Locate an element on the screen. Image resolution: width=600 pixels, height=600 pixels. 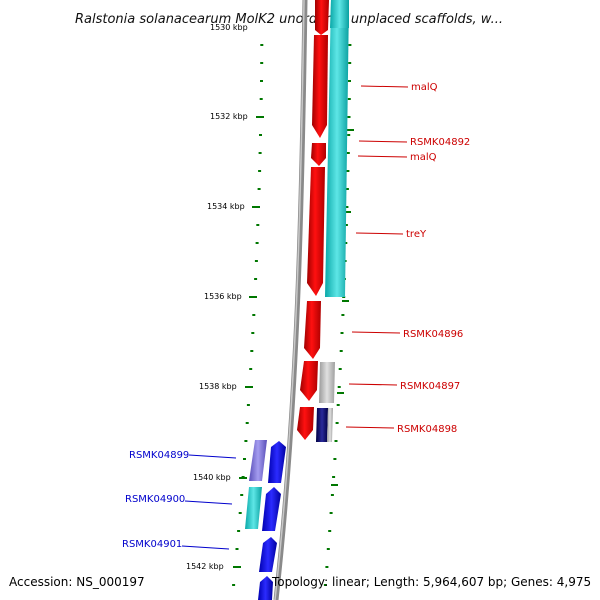
gene-feature-RSMK04899 is located at coordinates (277, 462).